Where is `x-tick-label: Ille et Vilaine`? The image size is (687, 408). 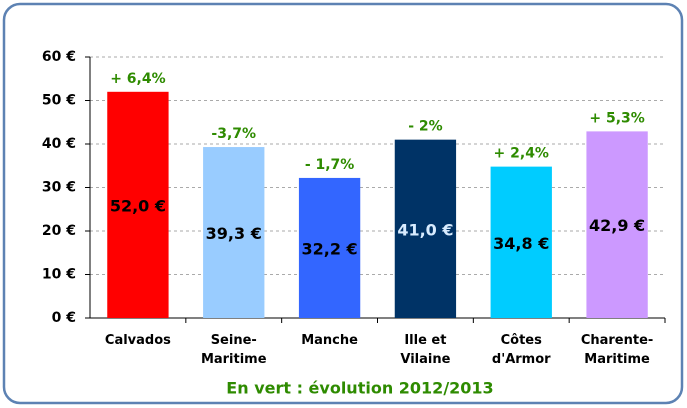 x-tick-label: Ille et Vilaine is located at coordinates (425, 350).